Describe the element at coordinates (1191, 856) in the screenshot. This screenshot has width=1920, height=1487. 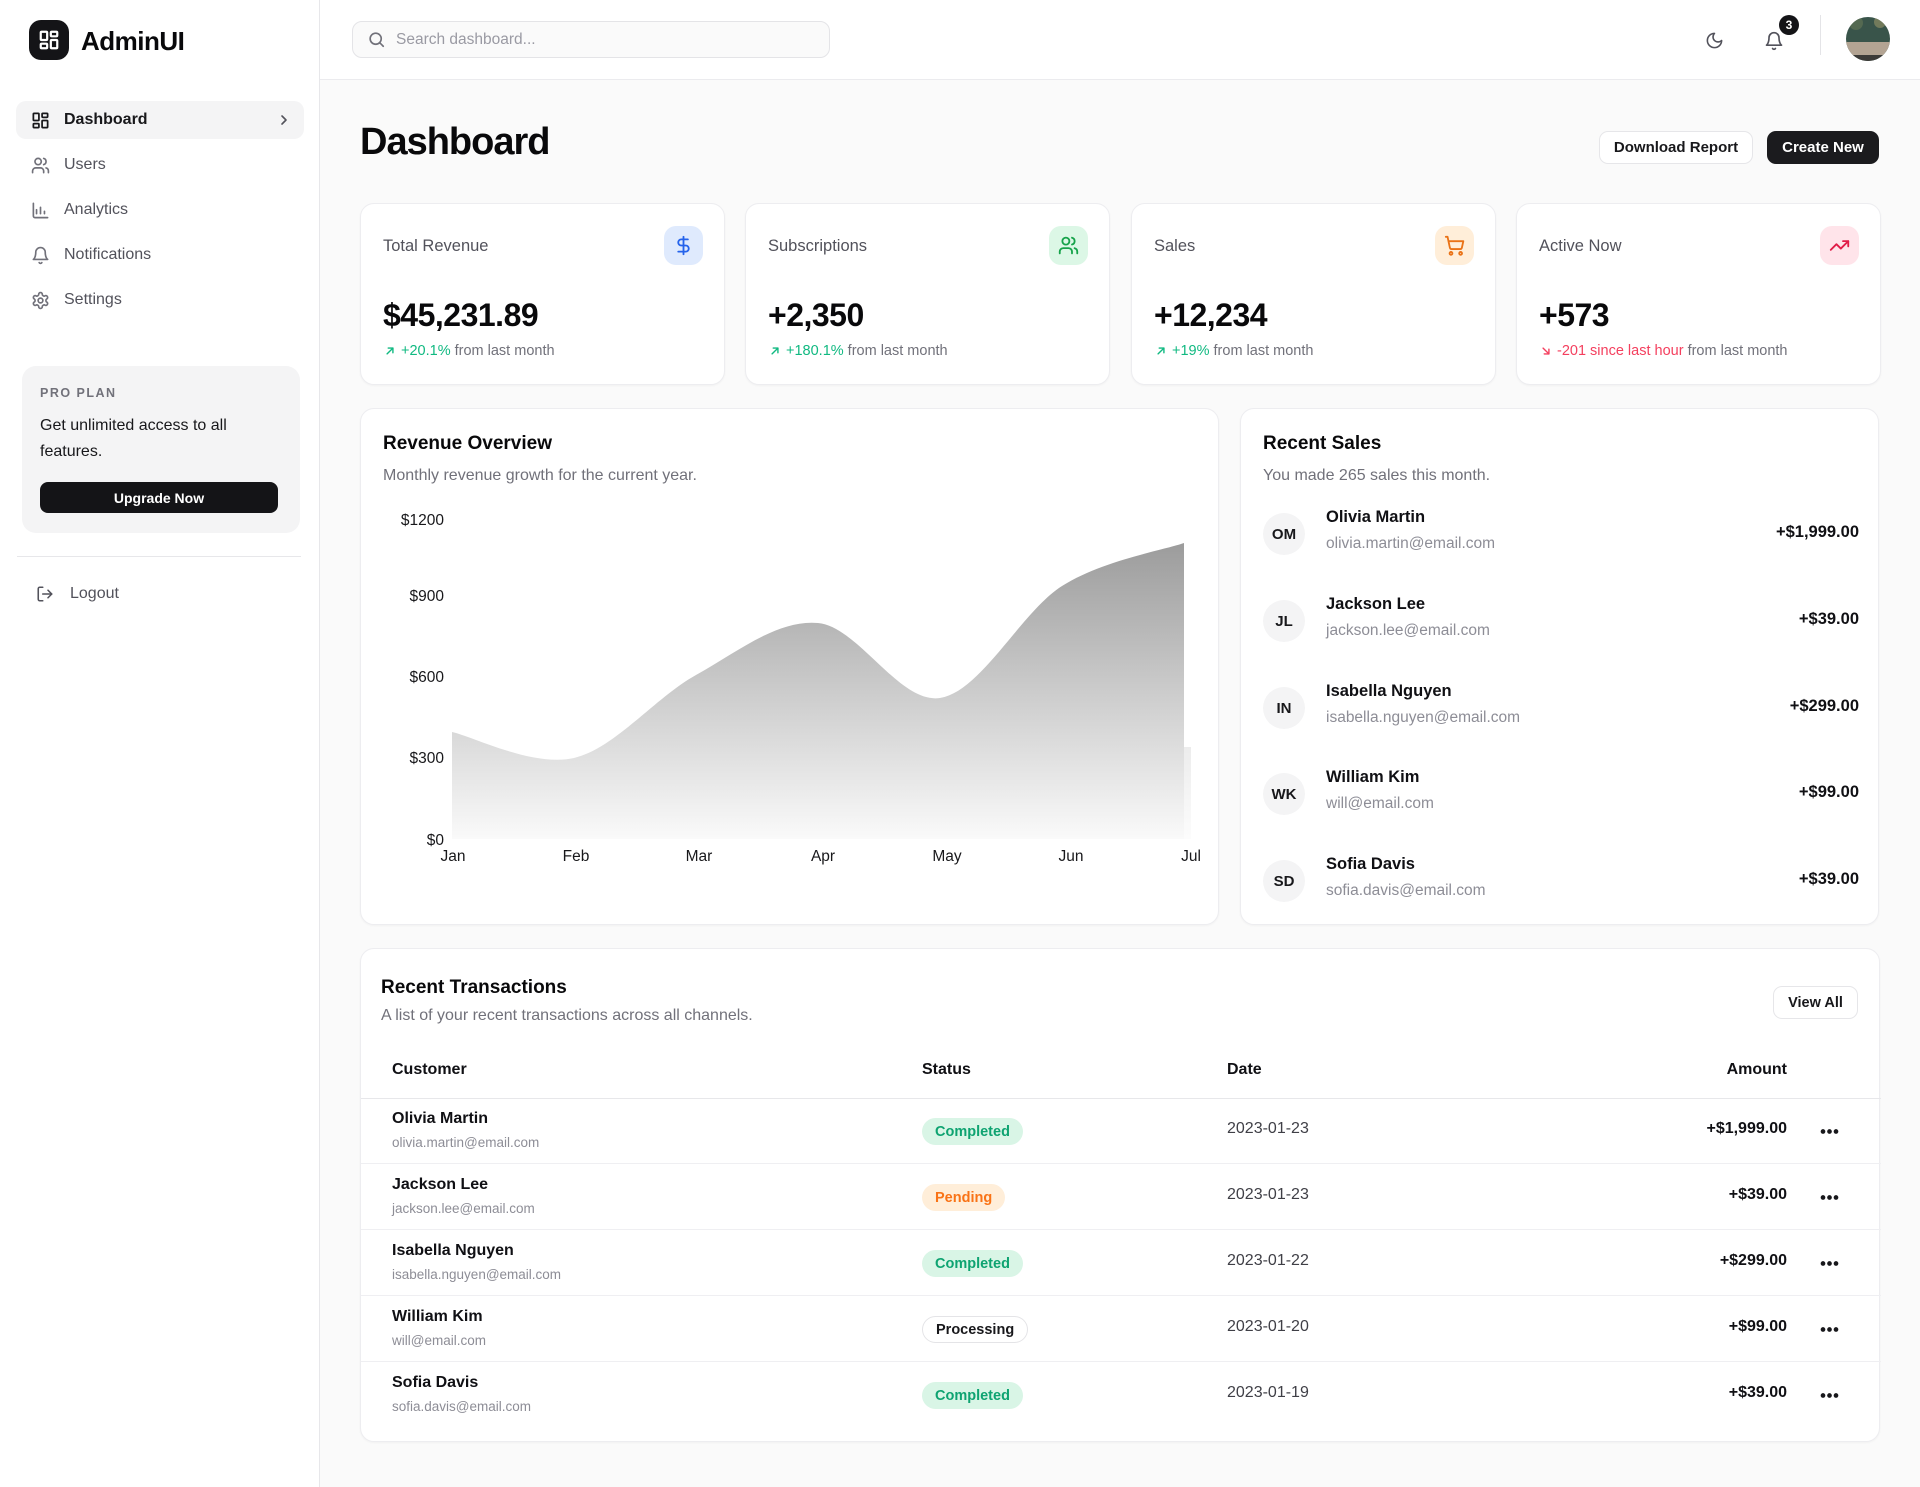
I see `svg-text: Jul` at that location.